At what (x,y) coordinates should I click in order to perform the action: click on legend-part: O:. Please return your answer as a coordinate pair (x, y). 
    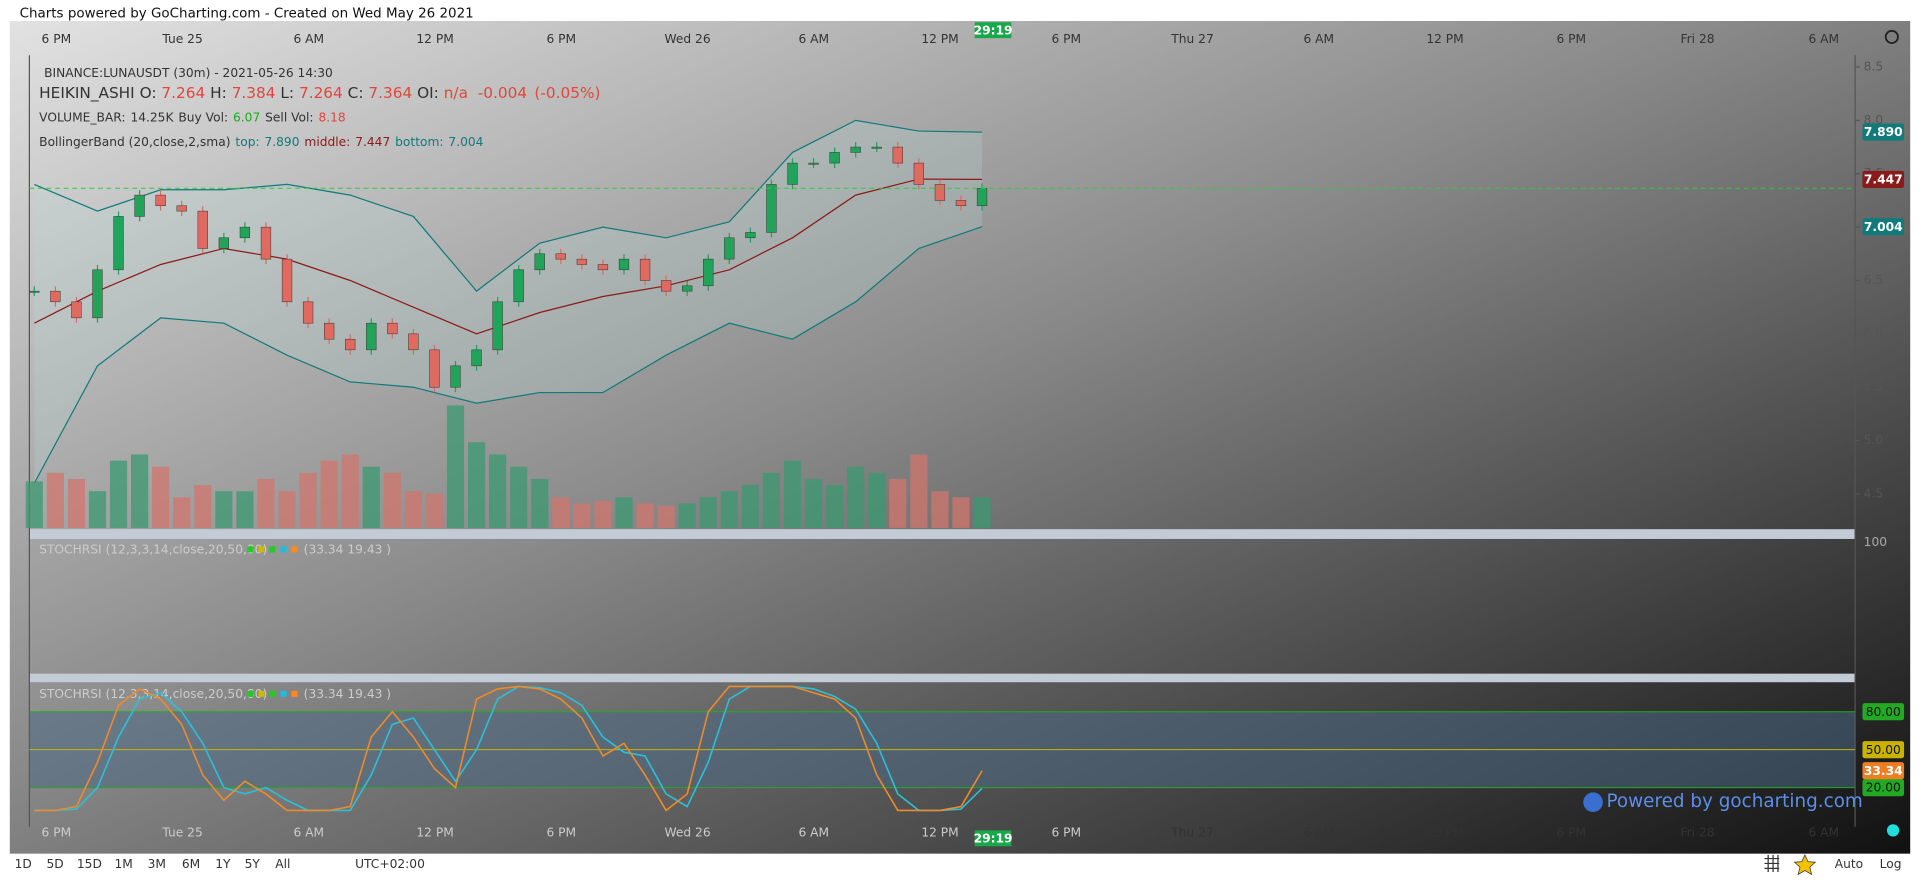
    Looking at the image, I should click on (148, 93).